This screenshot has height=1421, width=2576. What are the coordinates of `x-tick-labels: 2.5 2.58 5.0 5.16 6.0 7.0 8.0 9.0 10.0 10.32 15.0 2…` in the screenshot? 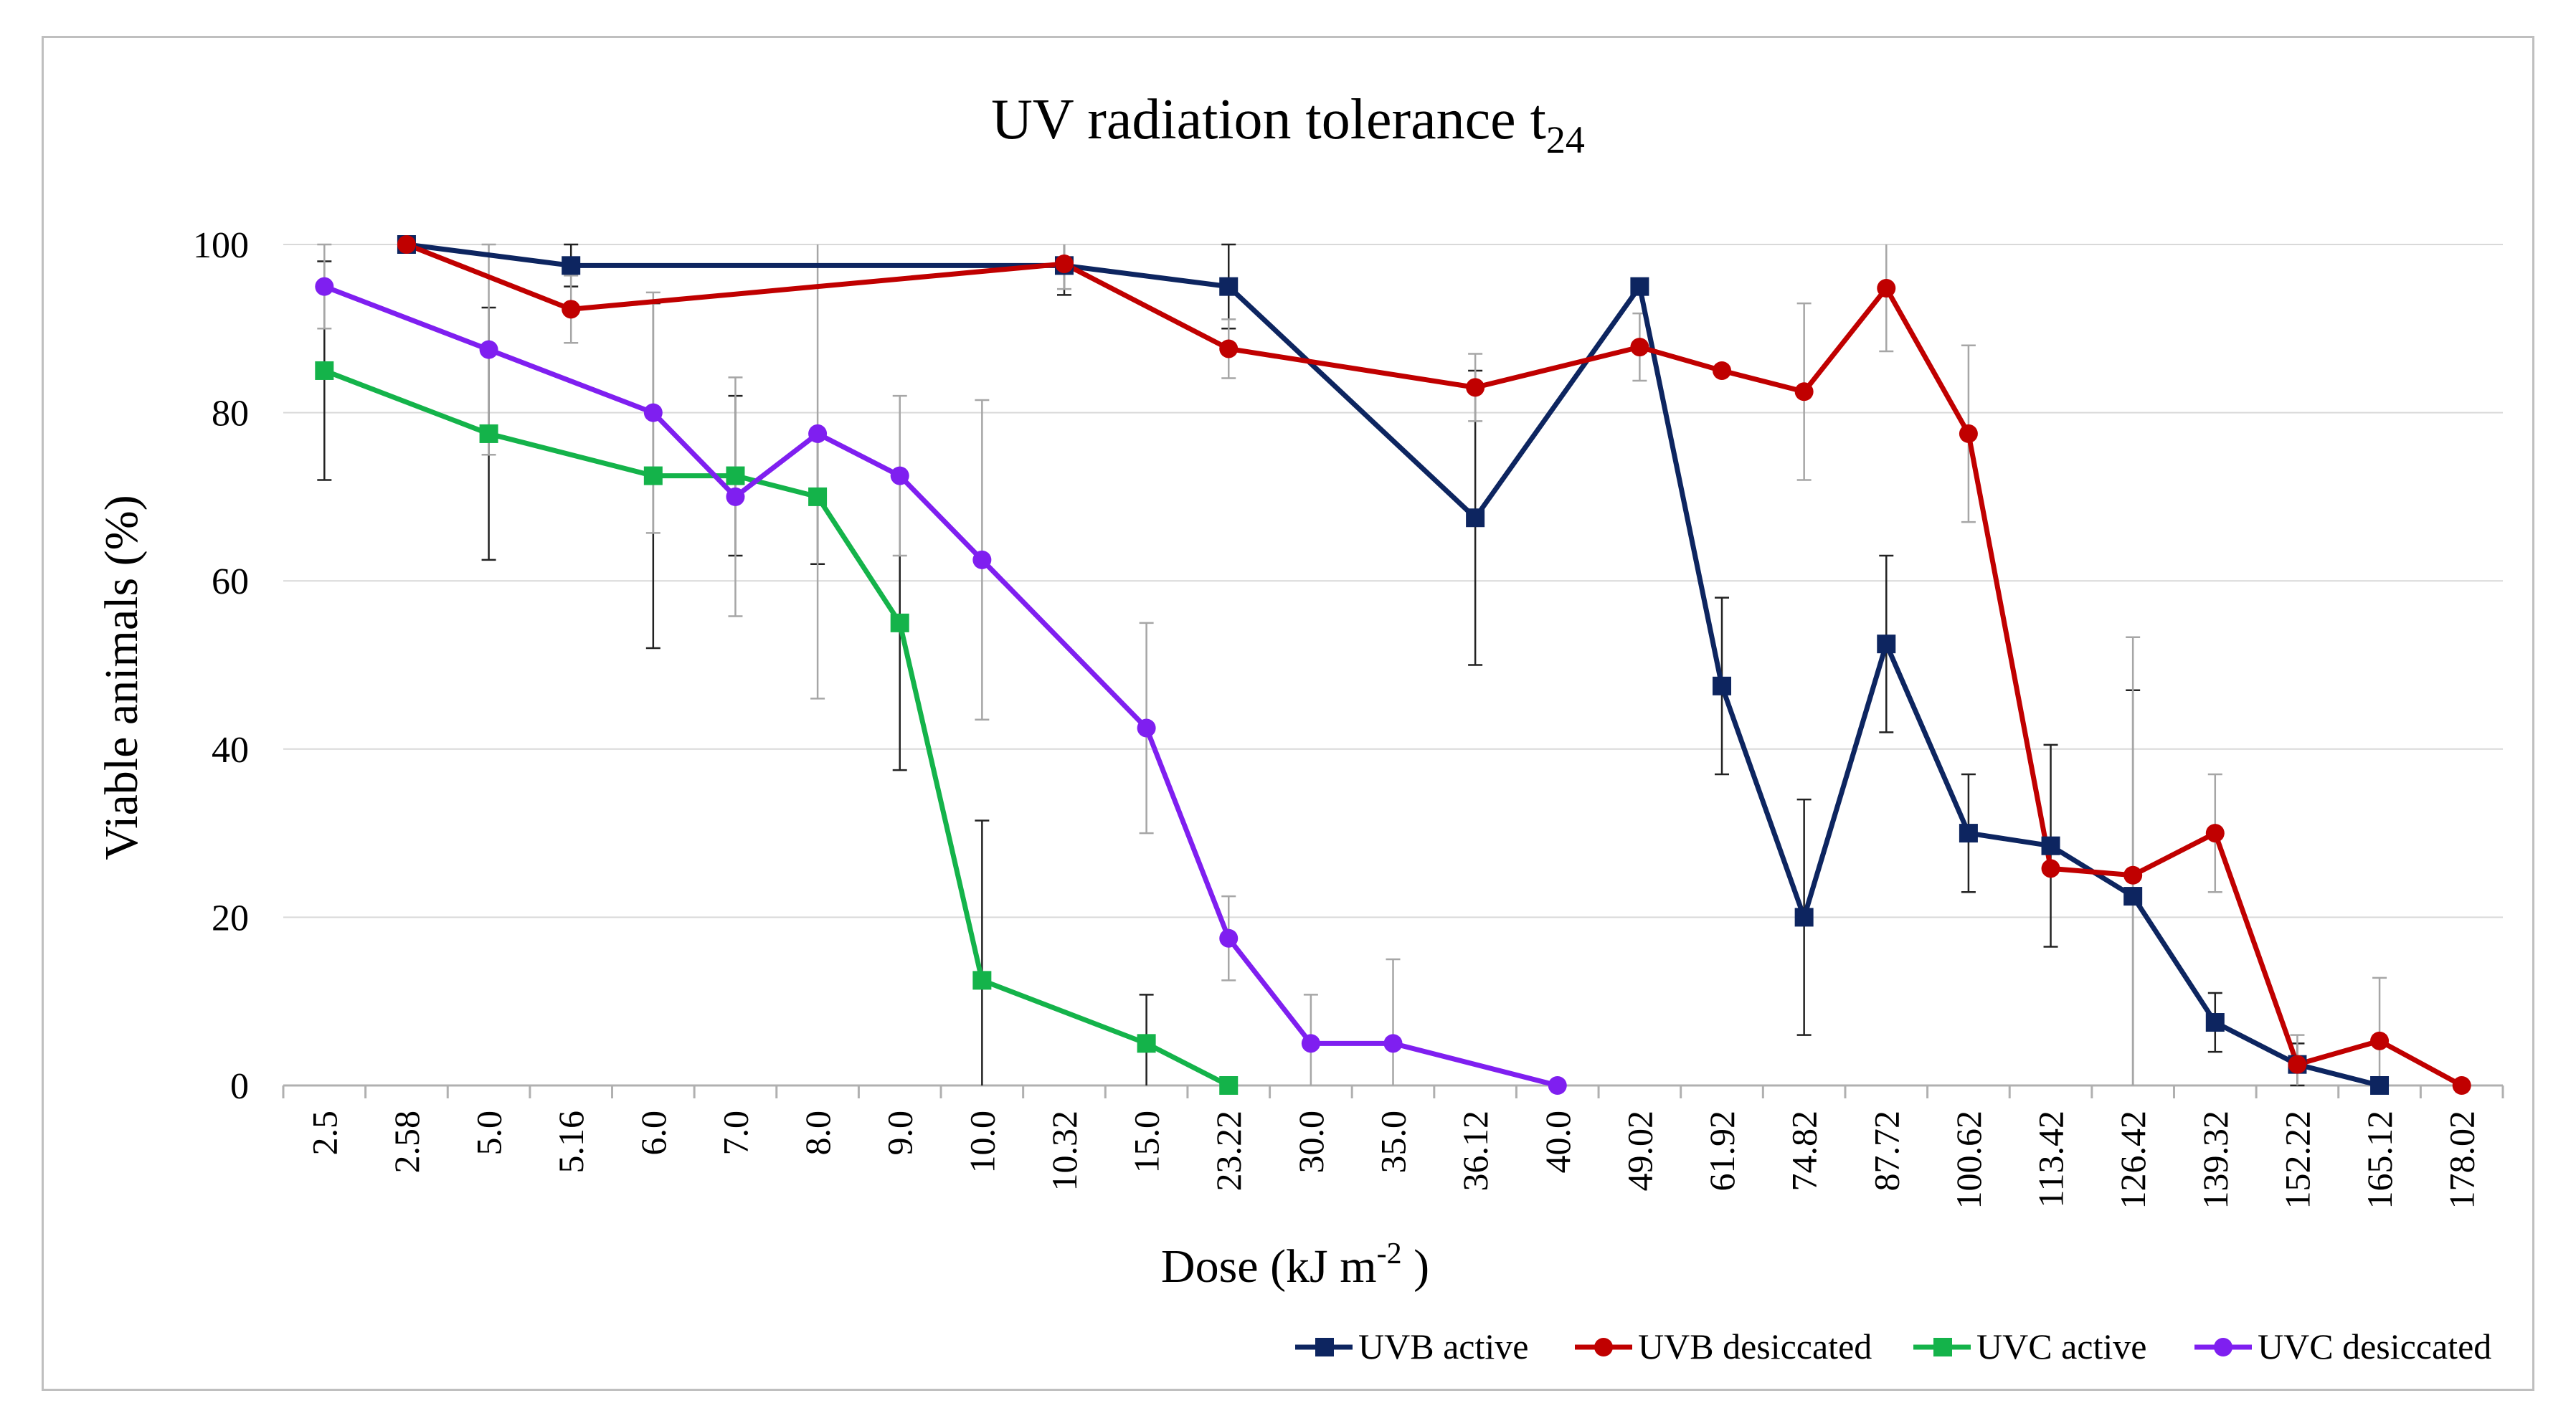 It's located at (1392, 1160).